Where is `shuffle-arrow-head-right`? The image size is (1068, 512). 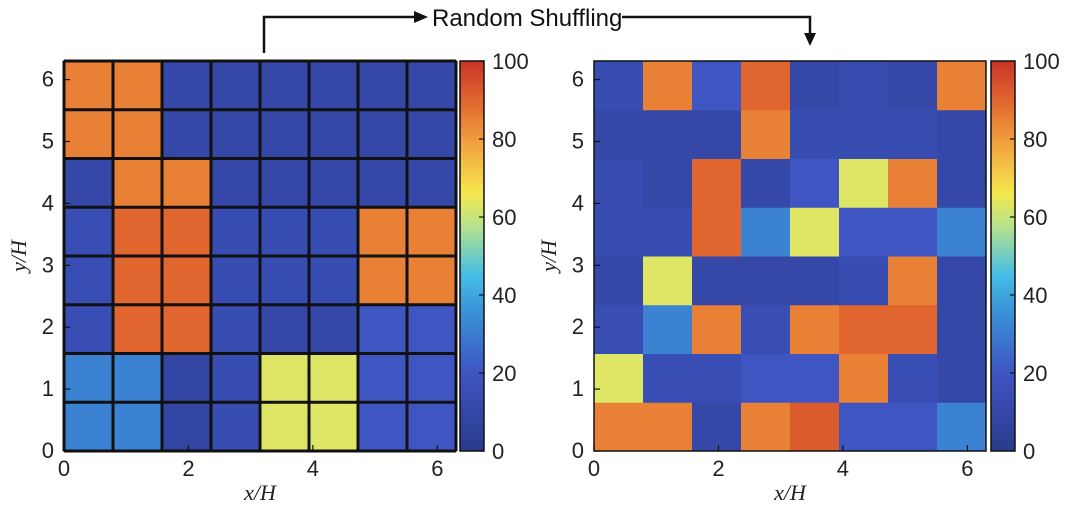
shuffle-arrow-head-right is located at coordinates (421, 17).